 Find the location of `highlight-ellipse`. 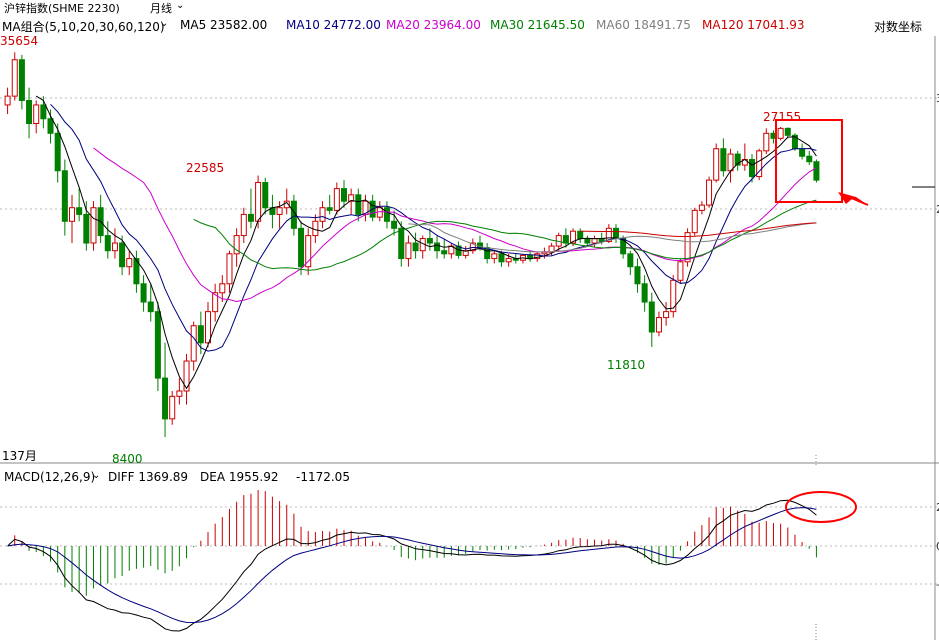

highlight-ellipse is located at coordinates (821, 507).